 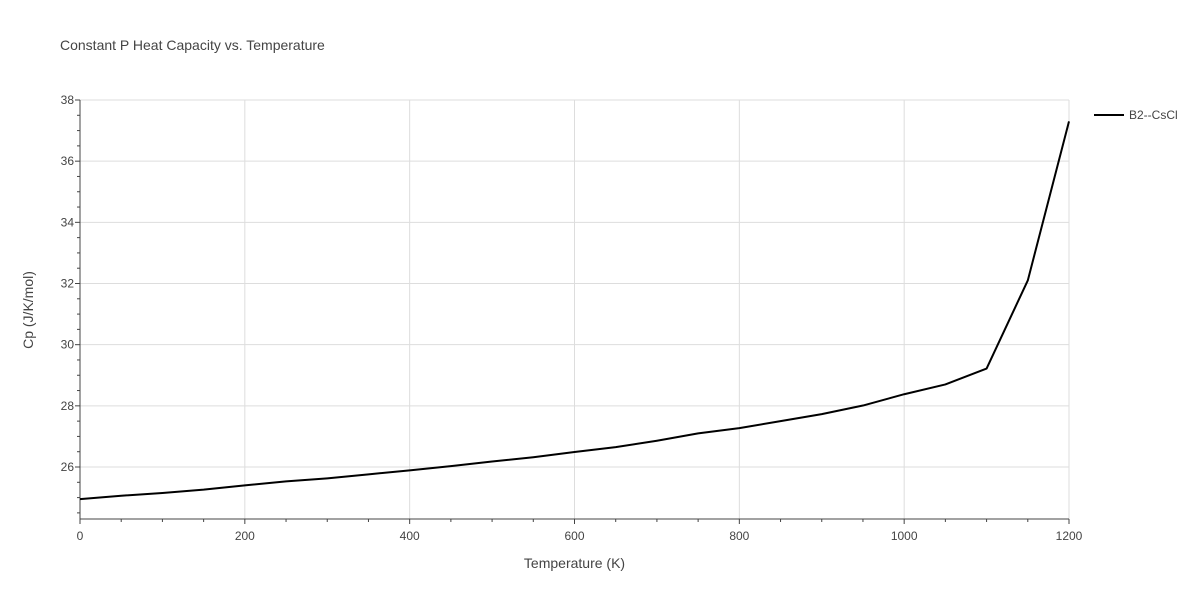 I want to click on y-tick-label: 32, so click(x=68, y=284).